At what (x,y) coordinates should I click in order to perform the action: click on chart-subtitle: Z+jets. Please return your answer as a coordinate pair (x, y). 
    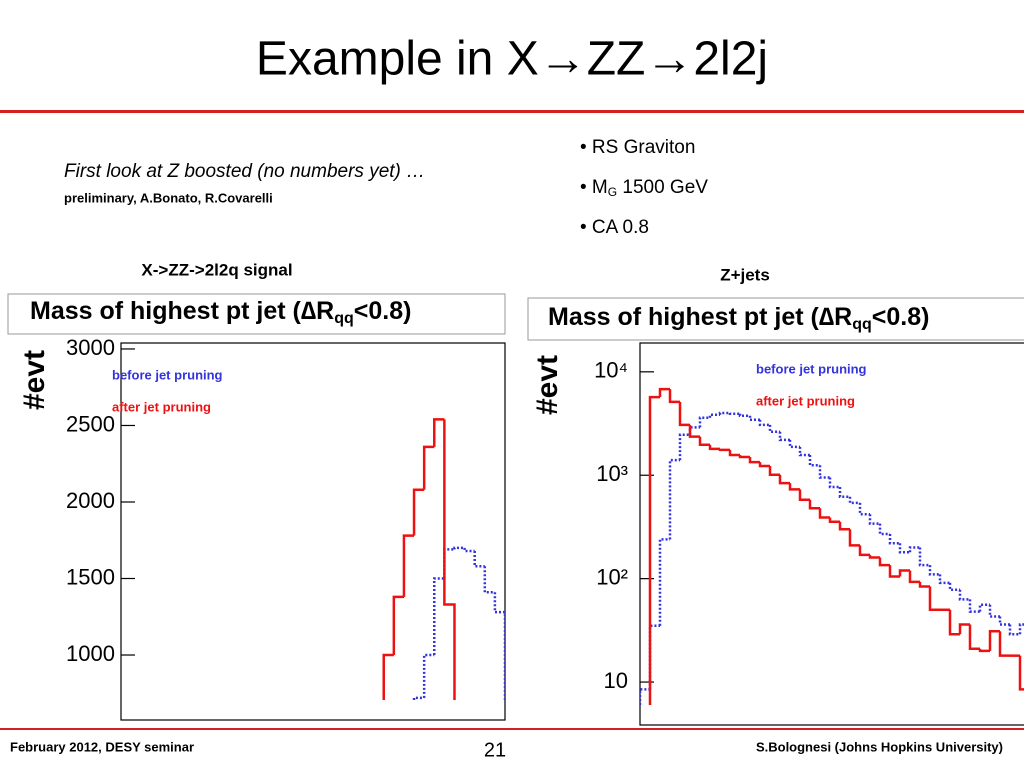
    Looking at the image, I should click on (745, 274).